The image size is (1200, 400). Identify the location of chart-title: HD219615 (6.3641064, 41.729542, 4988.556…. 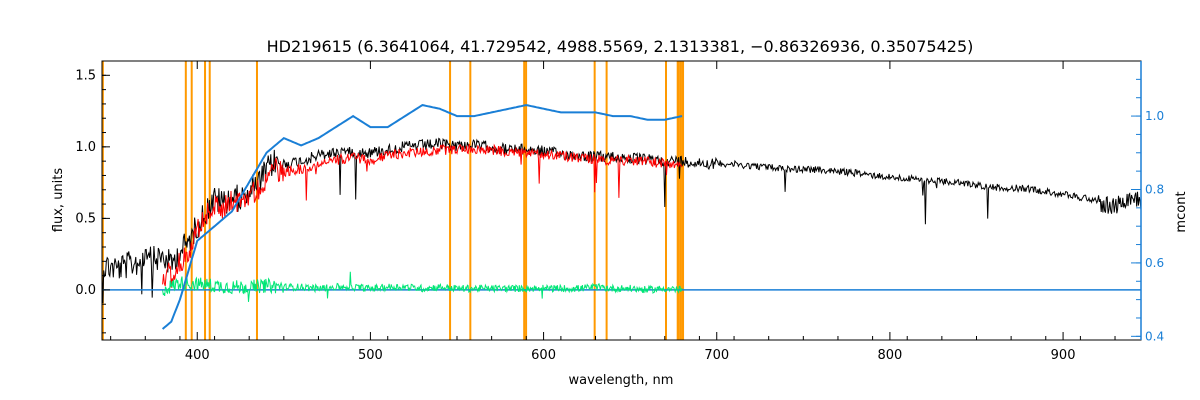
(620, 46).